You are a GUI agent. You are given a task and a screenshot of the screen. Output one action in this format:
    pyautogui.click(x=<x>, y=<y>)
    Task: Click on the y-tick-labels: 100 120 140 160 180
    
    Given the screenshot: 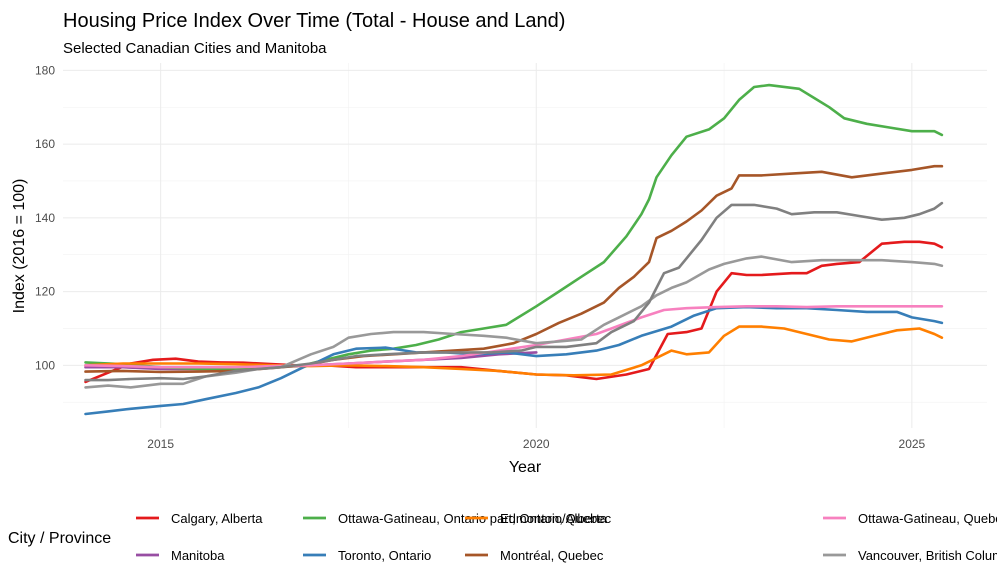 What is the action you would take?
    pyautogui.click(x=45, y=217)
    